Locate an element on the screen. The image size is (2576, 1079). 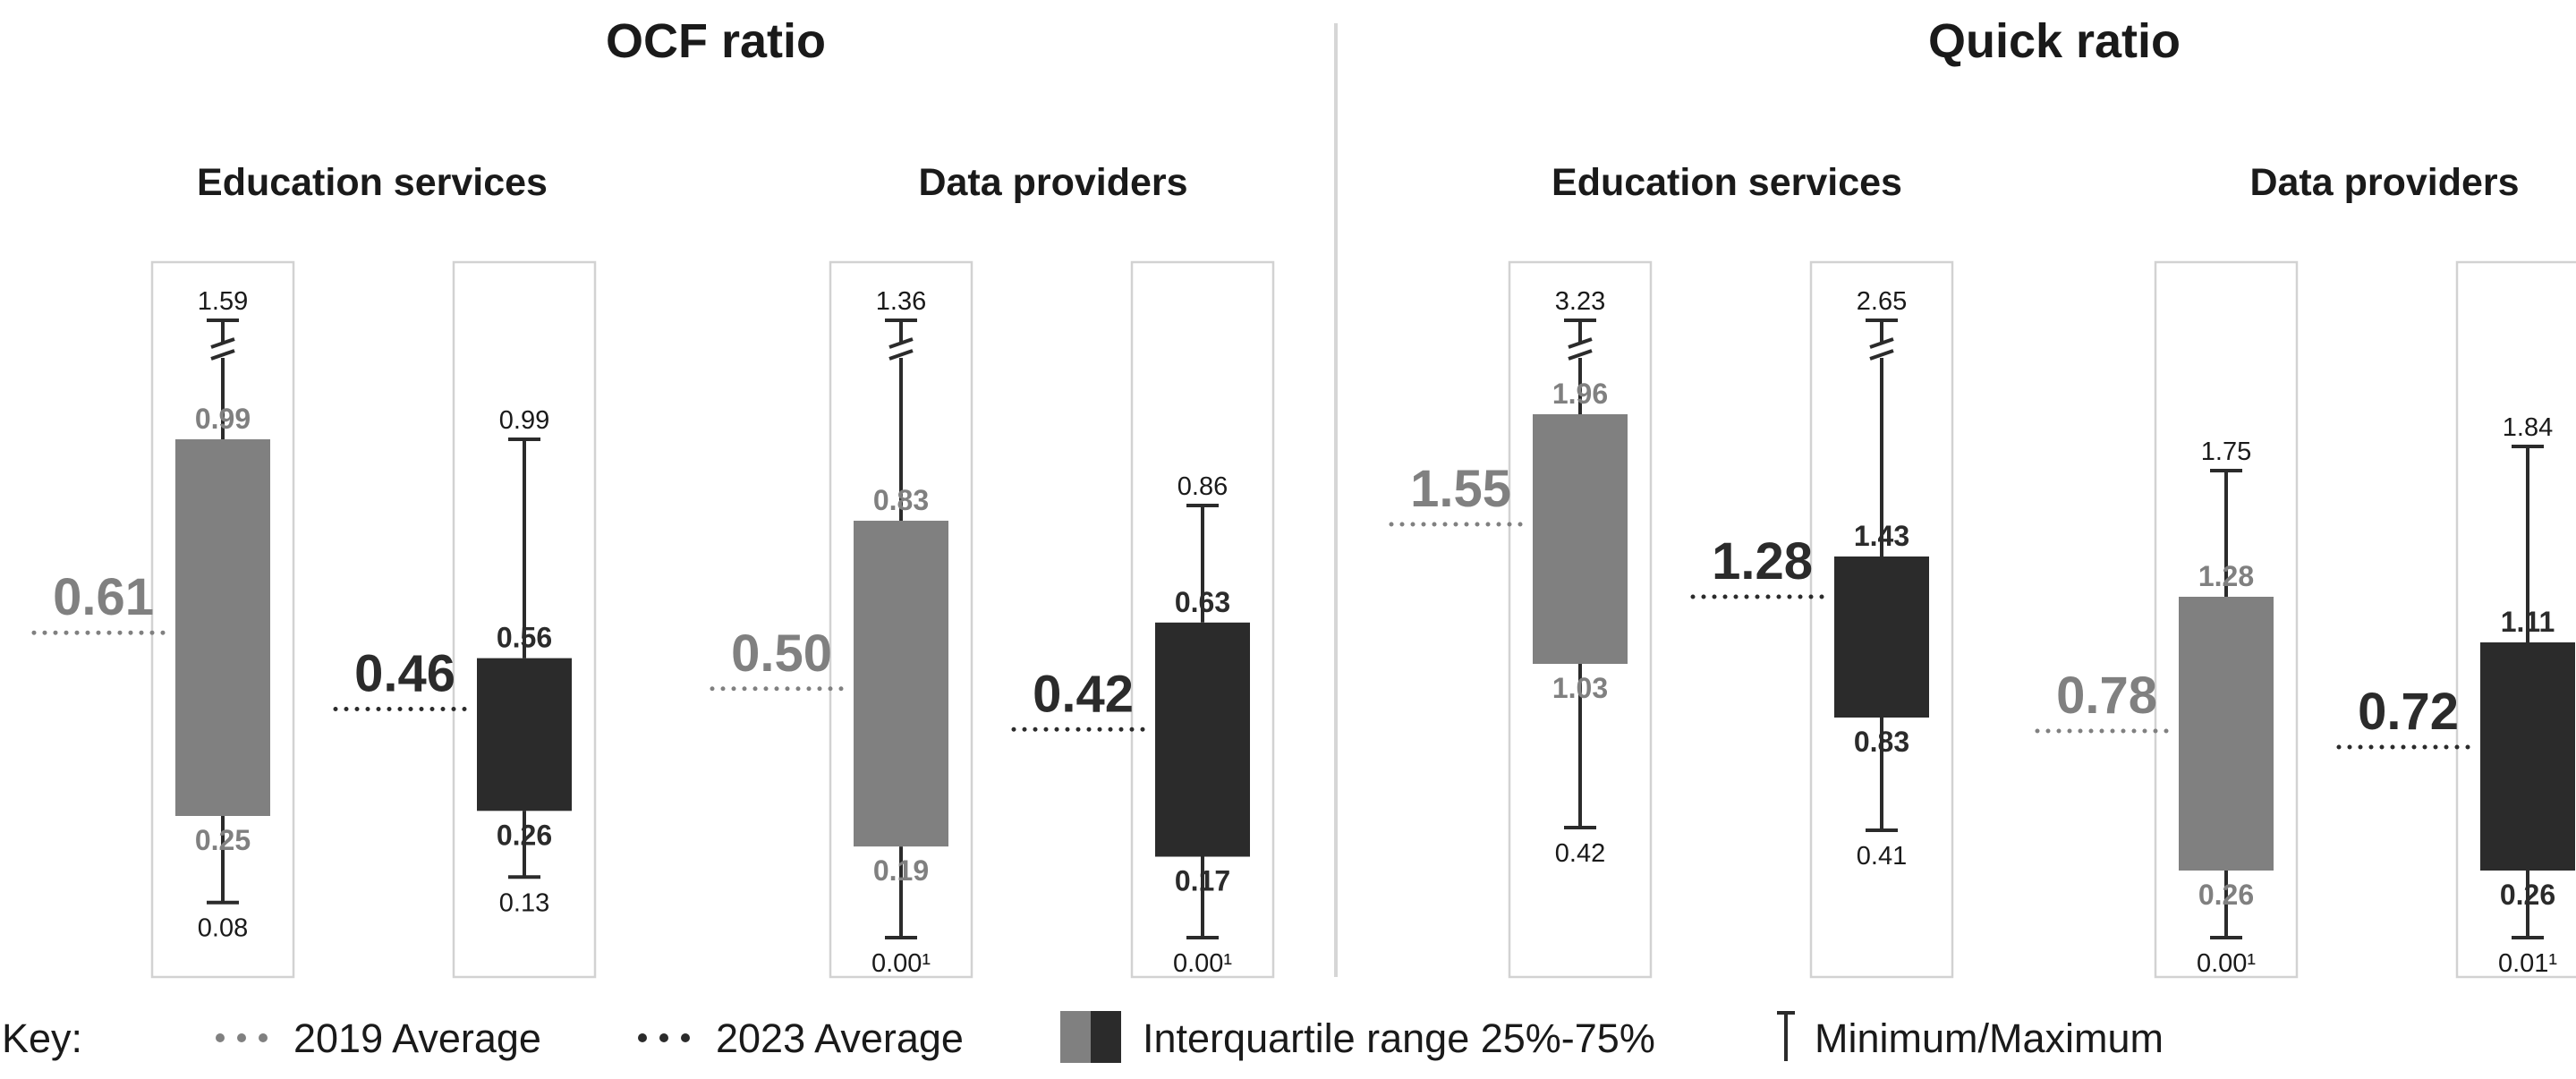
box-2023: 0.99 0.56 0.26 0.13 0.46 is located at coordinates (465, 619).